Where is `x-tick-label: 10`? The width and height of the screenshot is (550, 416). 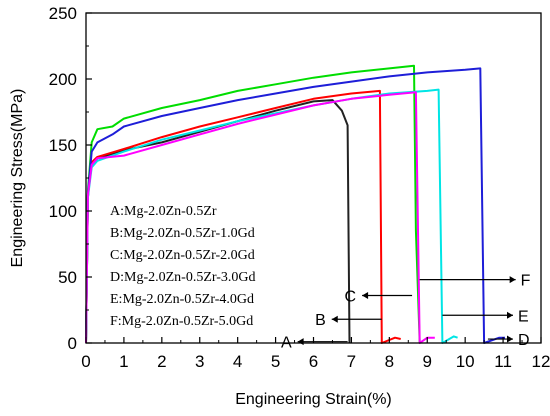 x-tick-label: 10 is located at coordinates (465, 361).